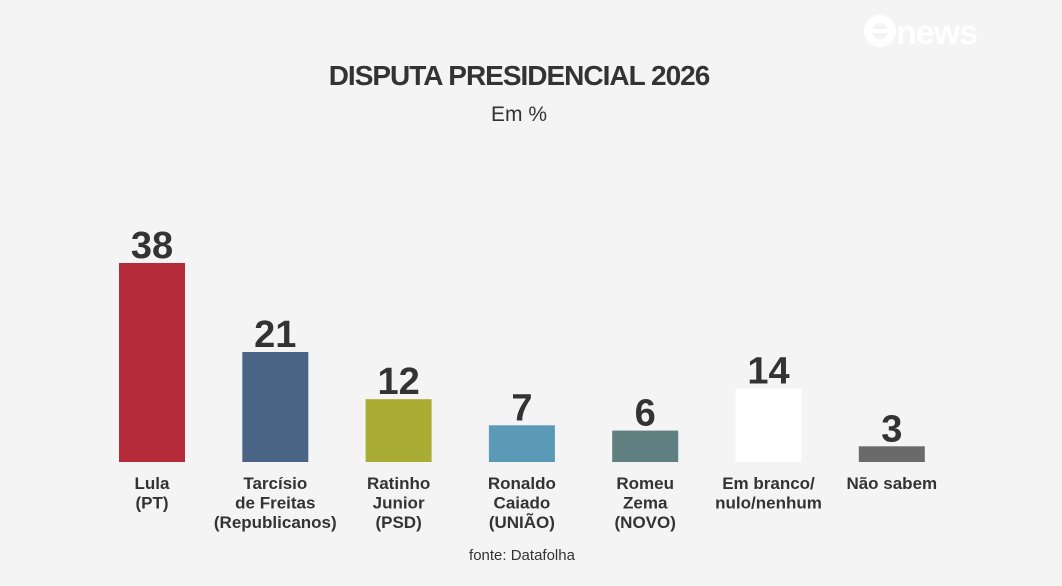 This screenshot has height=586, width=1062. I want to click on category-label-3: Ronaldo Caiado (UNIÃO), so click(522, 503).